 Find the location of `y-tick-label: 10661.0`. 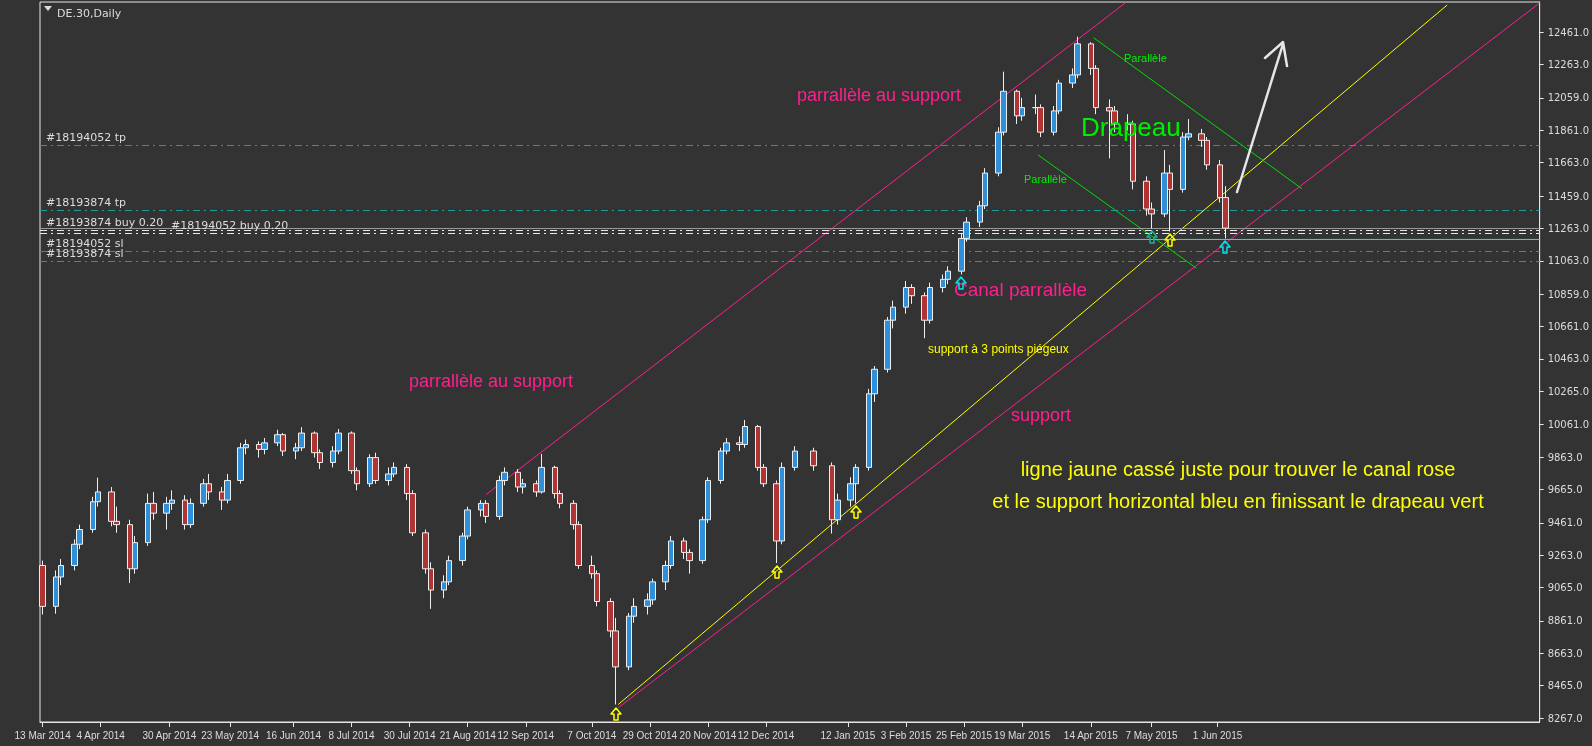

y-tick-label: 10661.0 is located at coordinates (1568, 327).